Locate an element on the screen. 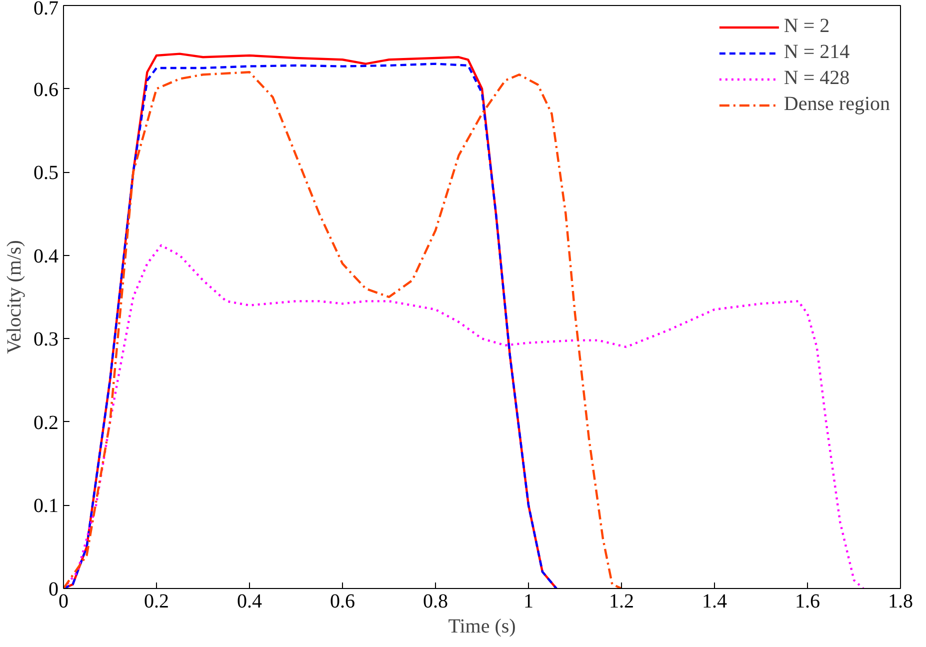 This screenshot has width=926, height=647. y-tick-label: 0.3 is located at coordinates (46, 339).